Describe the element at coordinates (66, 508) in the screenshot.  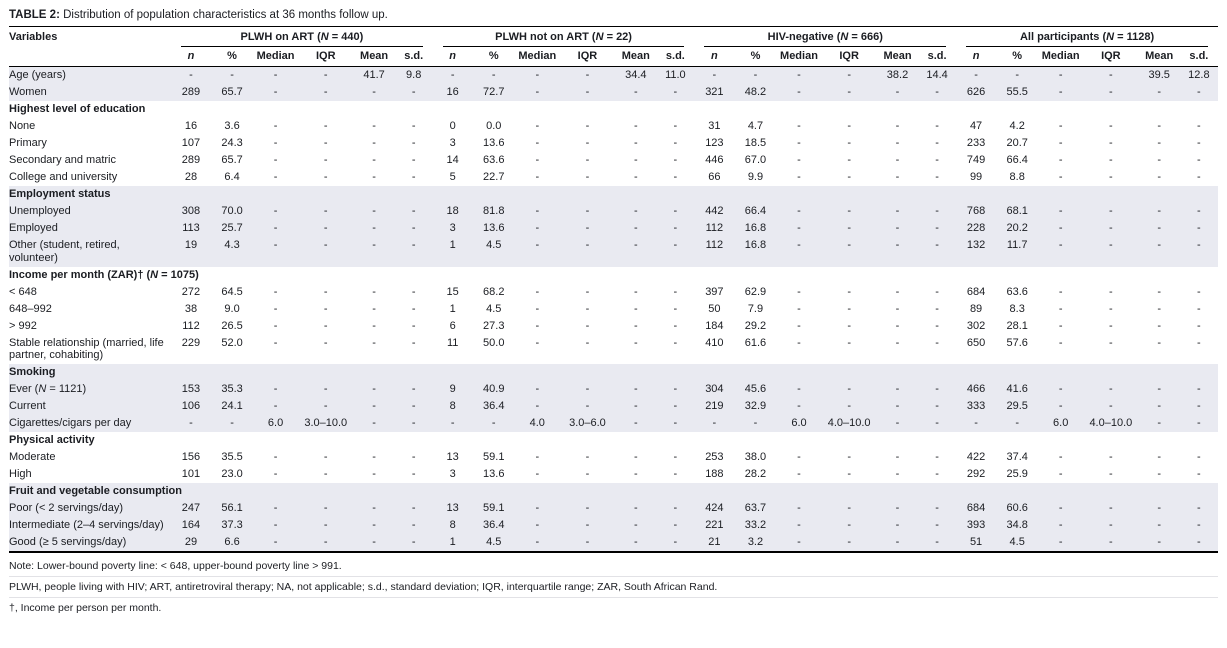
I see `row-label: Poor (< 2 servings/day)` at that location.